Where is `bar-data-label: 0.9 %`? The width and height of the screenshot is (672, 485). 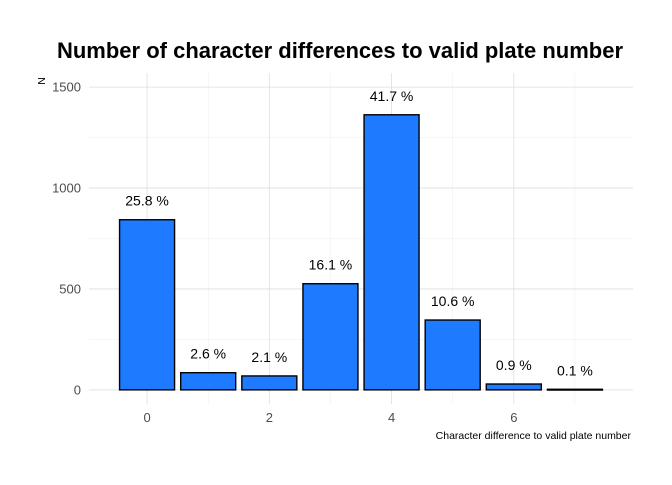
bar-data-label: 0.9 % is located at coordinates (514, 365).